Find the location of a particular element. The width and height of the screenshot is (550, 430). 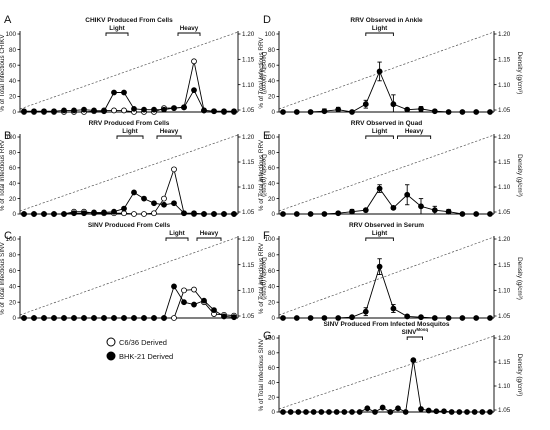

panel-title: SINV Produced From Cells is located at coordinates (129, 225).